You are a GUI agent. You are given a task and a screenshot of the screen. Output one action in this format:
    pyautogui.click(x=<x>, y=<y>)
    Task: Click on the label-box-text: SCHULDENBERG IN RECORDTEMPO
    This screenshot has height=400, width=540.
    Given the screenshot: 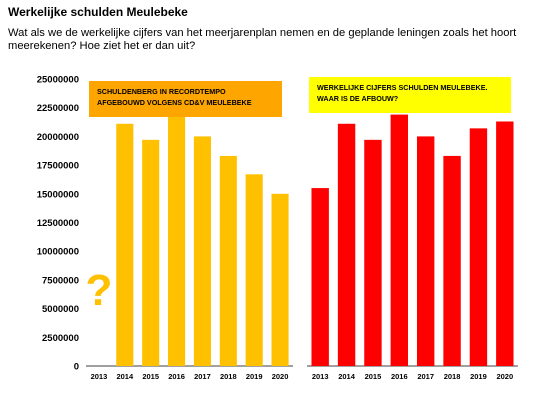 What is the action you would take?
    pyautogui.click(x=161, y=91)
    